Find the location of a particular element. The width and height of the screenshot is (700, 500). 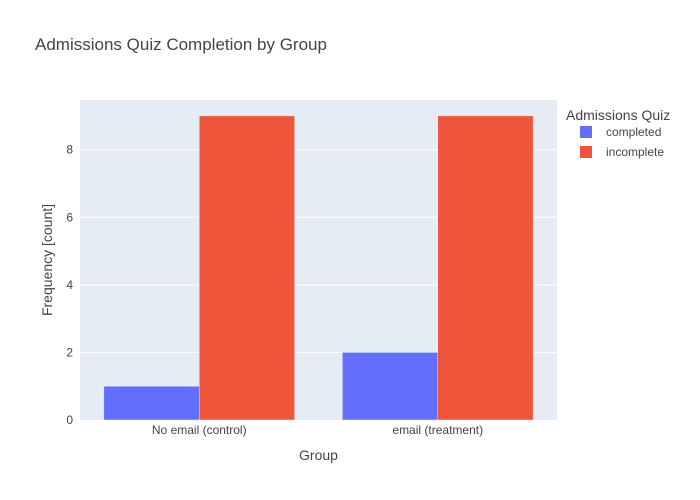

legend-swatch-incomplete is located at coordinates (586, 152).